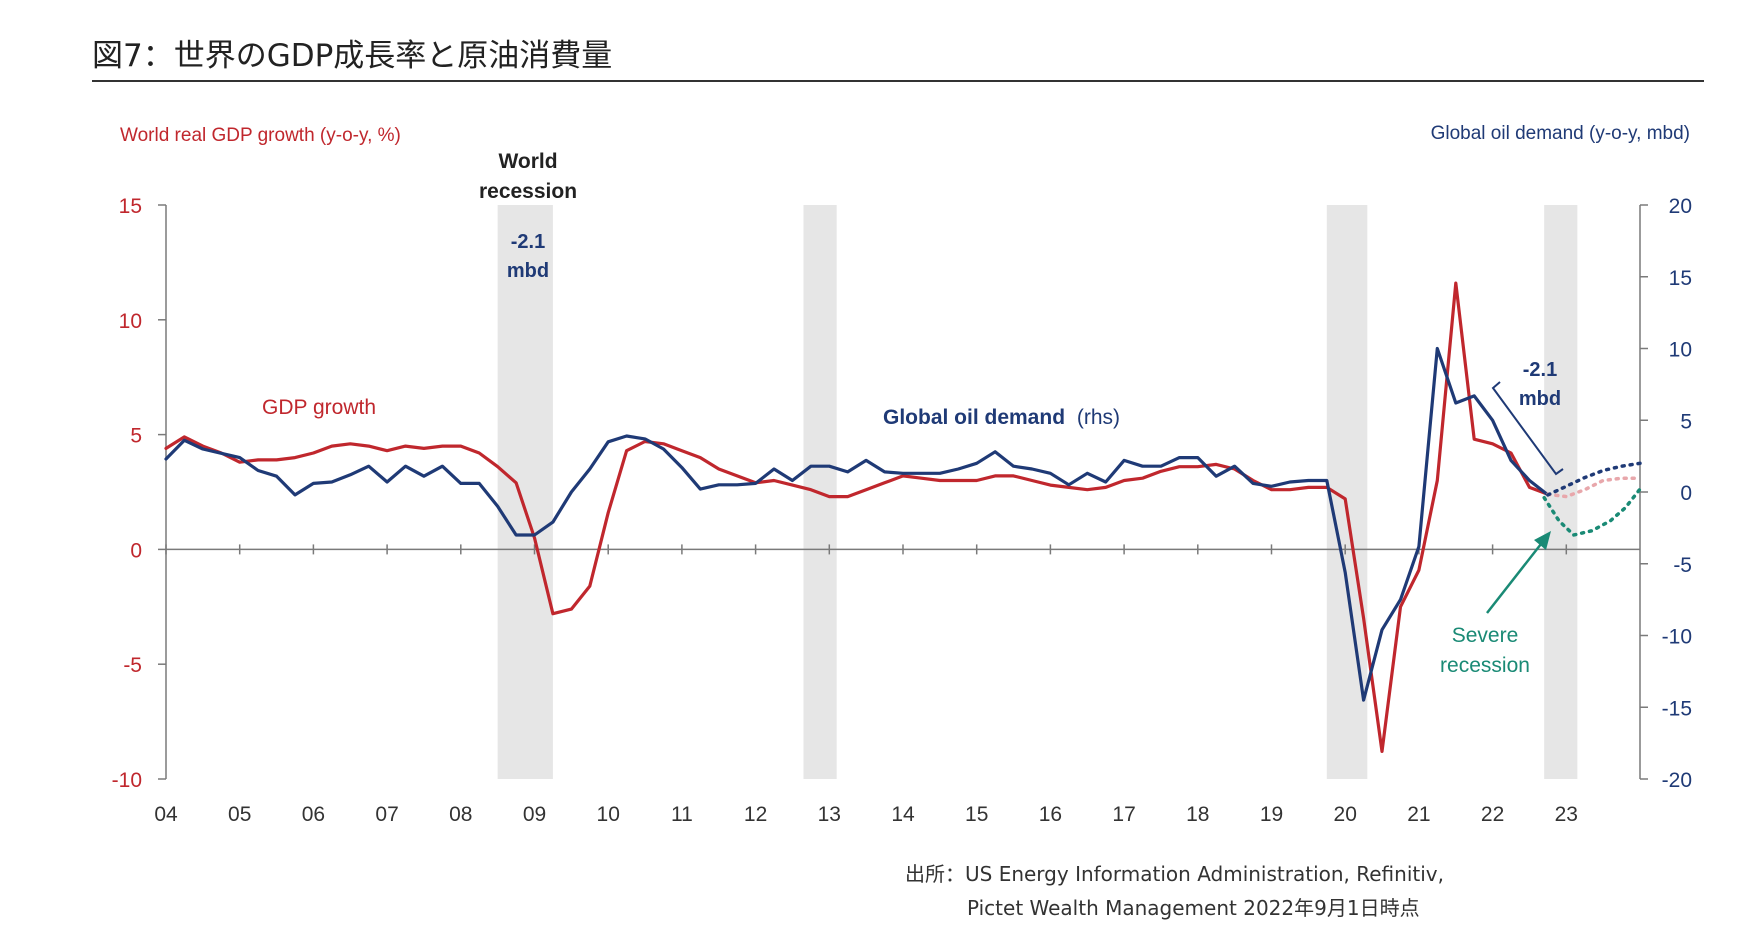 This screenshot has height=925, width=1761. What do you see at coordinates (130, 206) in the screenshot?
I see `left-tick-label: 15` at bounding box center [130, 206].